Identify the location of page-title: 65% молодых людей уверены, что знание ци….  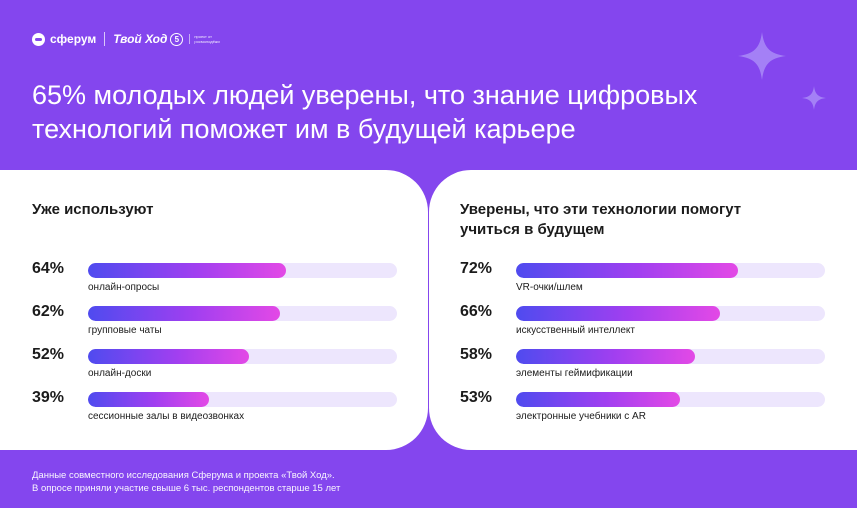
(365, 112).